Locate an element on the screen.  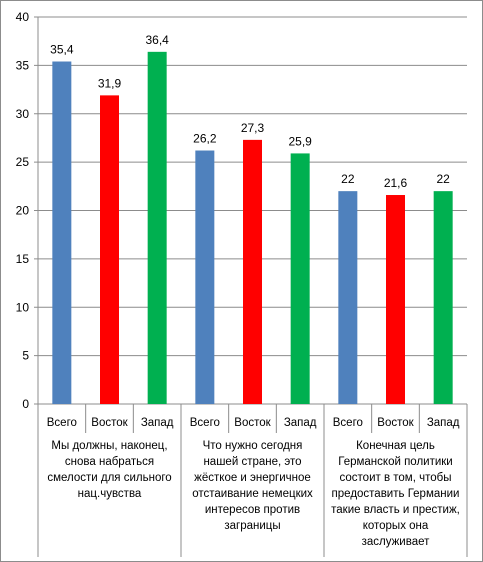
y-tick-label: 20 is located at coordinates (23, 211).